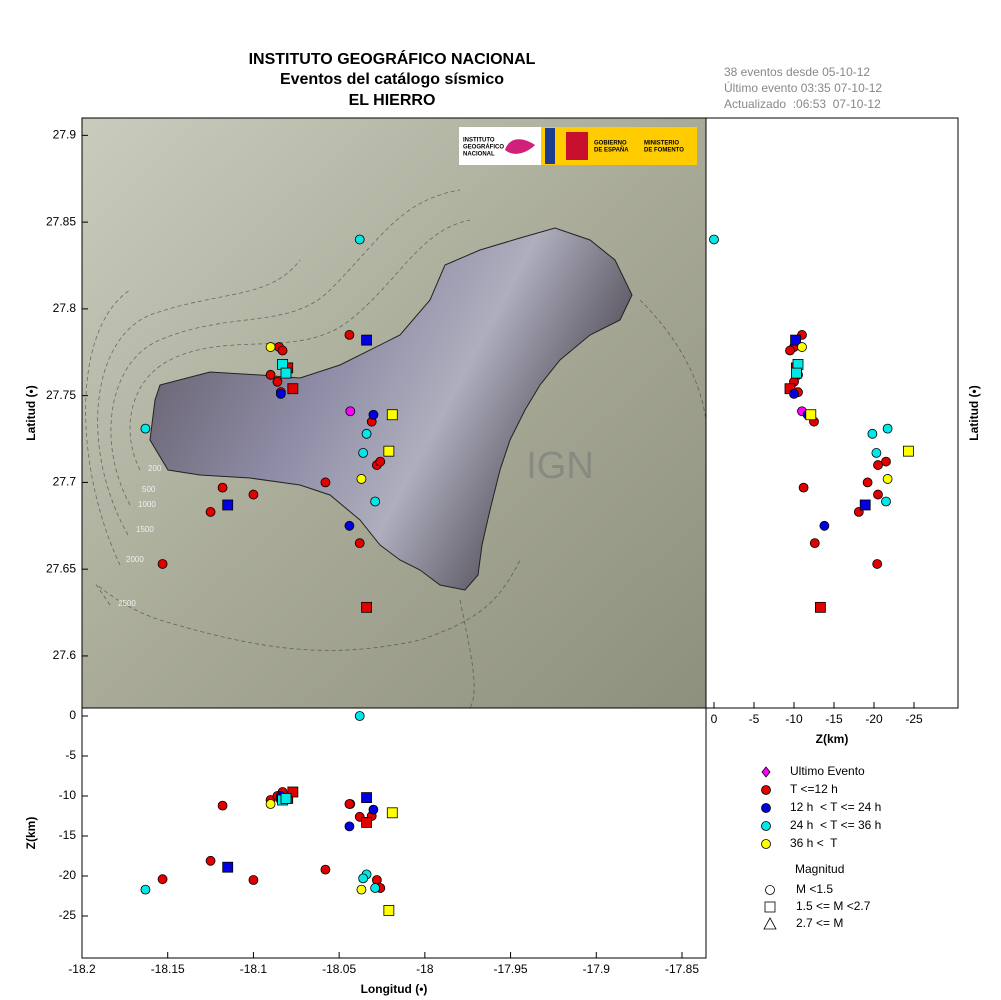  Describe the element at coordinates (664, 151) in the screenshot. I see `logo-text: DE FOMENTO` at that location.